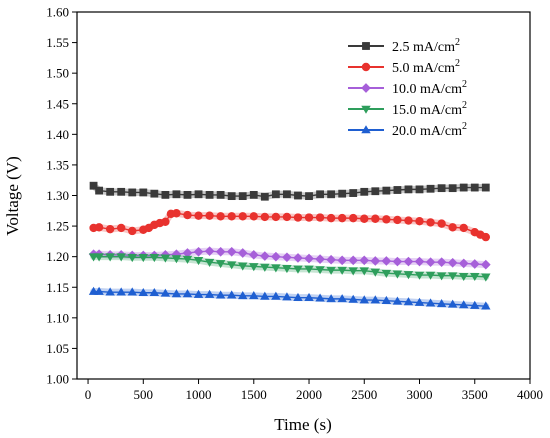  I want to click on legend-entry-2: 10.0 mA/cm2, so click(407, 88).